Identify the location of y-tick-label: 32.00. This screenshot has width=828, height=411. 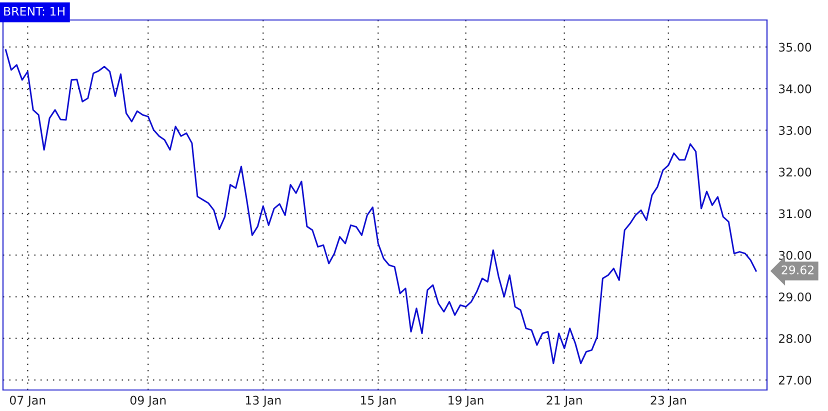
(795, 172).